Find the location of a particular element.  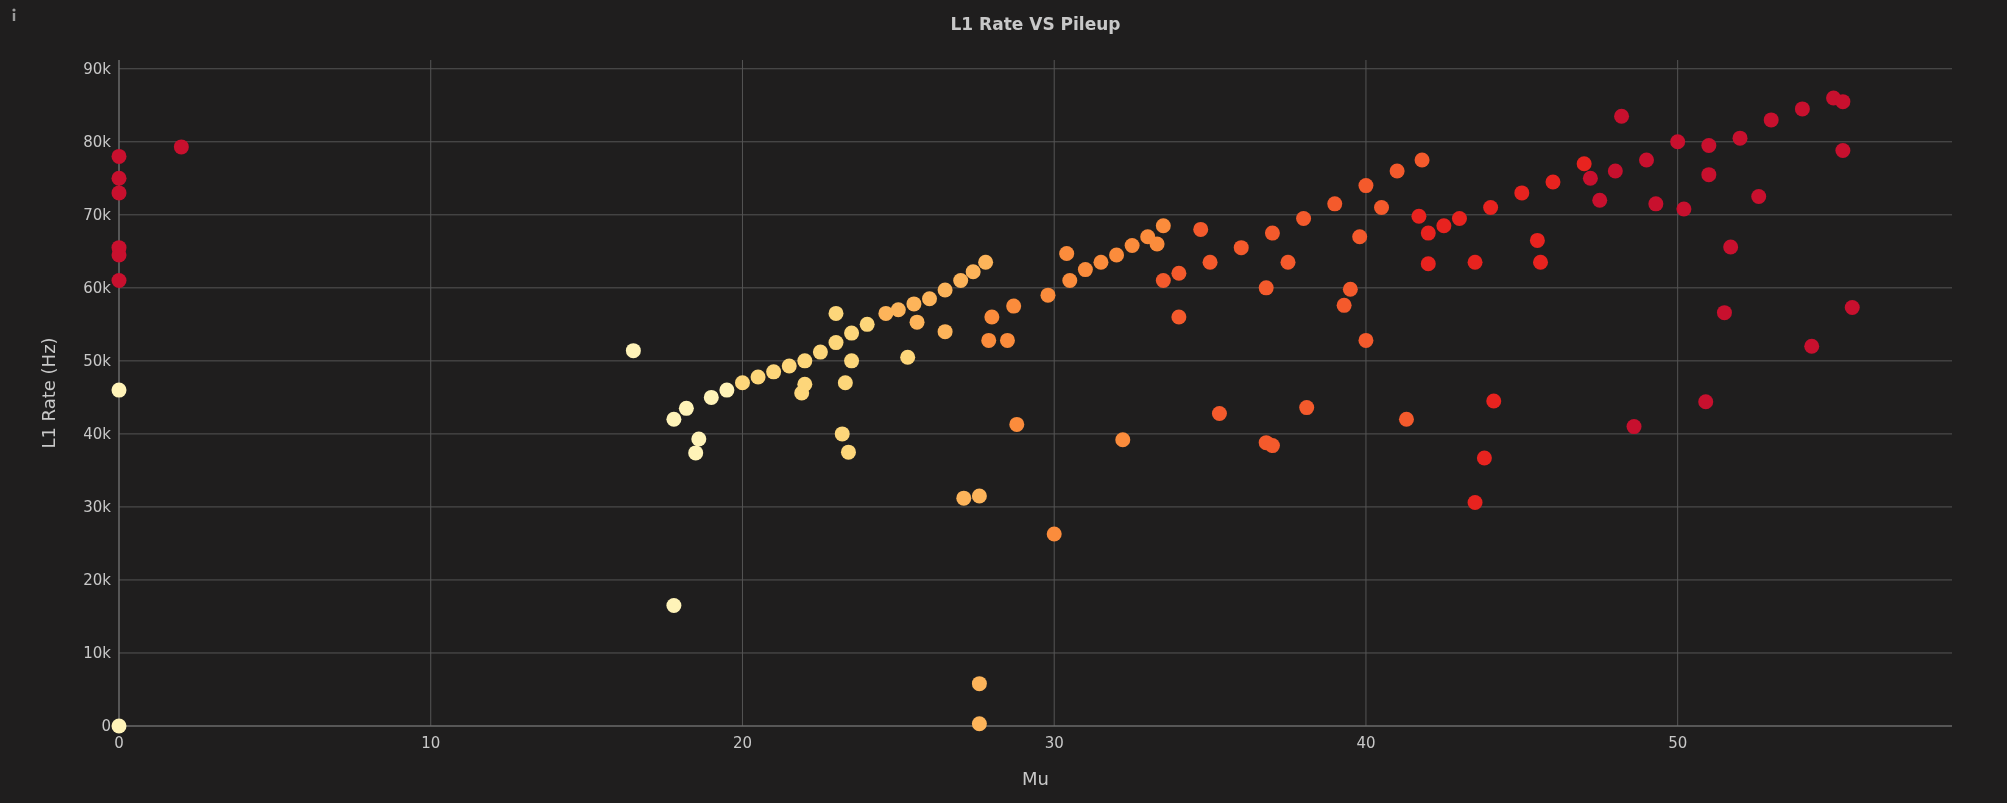

y-axis-title: L1 Rate (Hz) is located at coordinates (48, 393).